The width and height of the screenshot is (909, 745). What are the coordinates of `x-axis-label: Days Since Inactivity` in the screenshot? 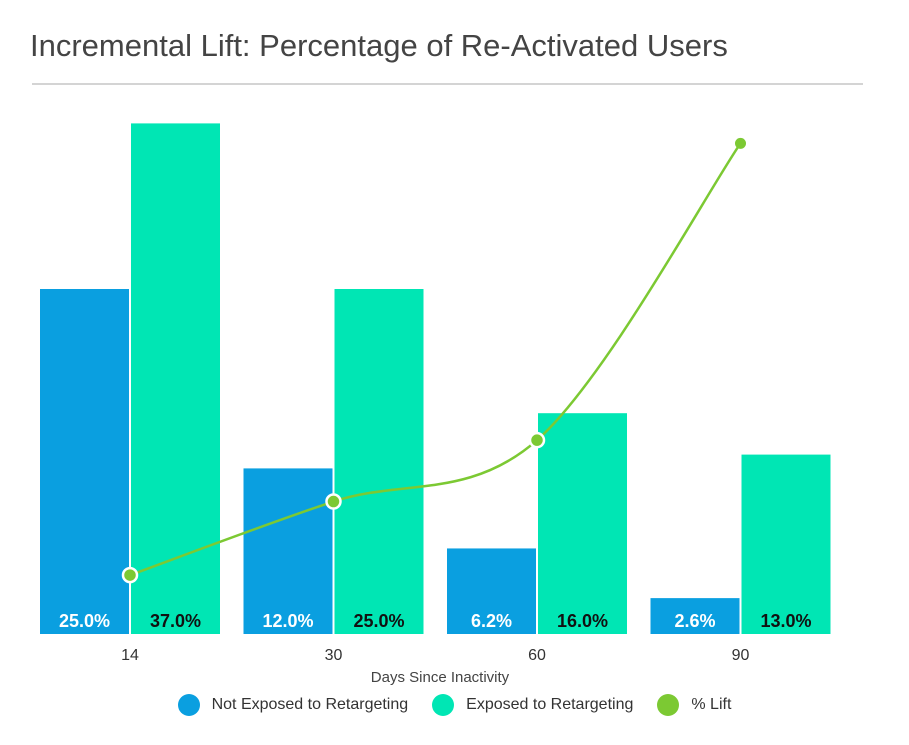 It's located at (440, 677).